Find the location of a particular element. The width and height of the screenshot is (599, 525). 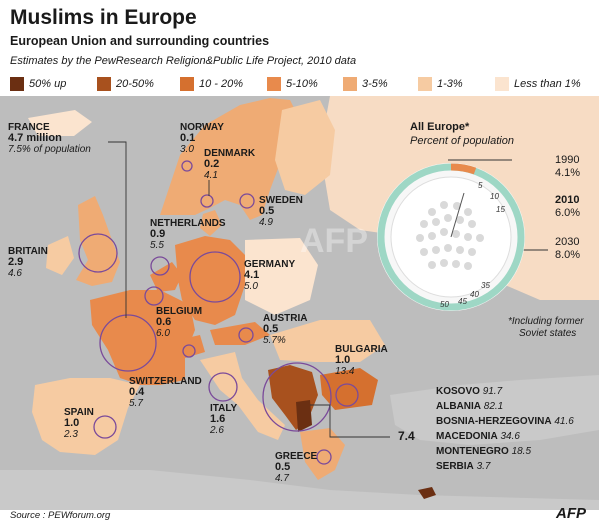

label-spain: SPAIN 1.0 2.3 is located at coordinates (79, 423).